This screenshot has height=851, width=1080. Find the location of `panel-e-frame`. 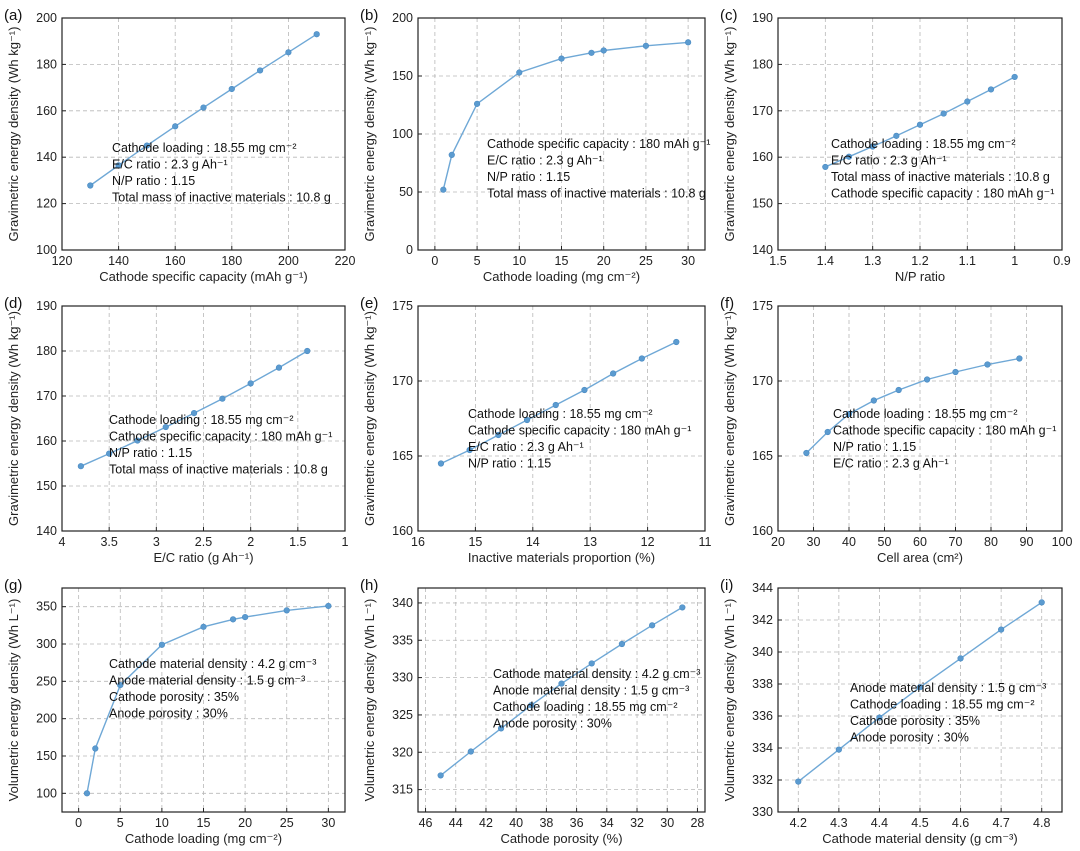

panel-e-frame is located at coordinates (561, 418).